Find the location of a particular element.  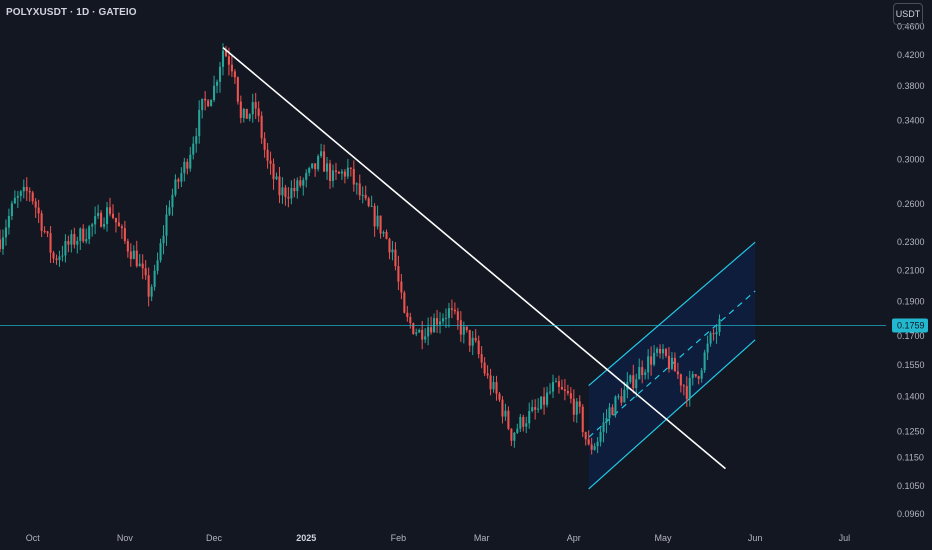

price-tick-label: 0.4600 is located at coordinates (911, 27).